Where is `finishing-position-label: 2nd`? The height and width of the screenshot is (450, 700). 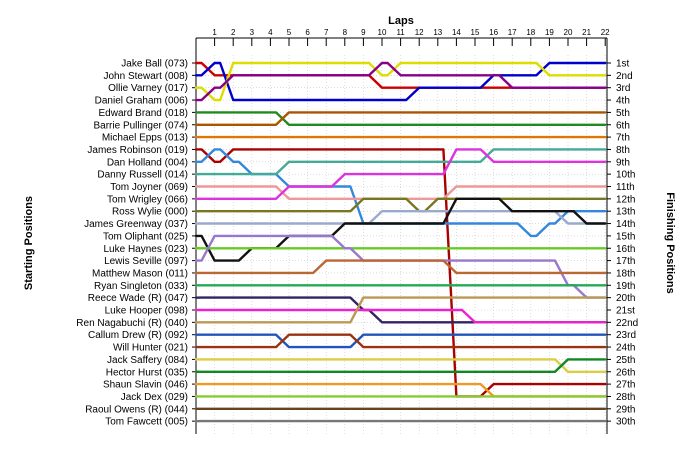
finishing-position-label: 2nd is located at coordinates (624, 76).